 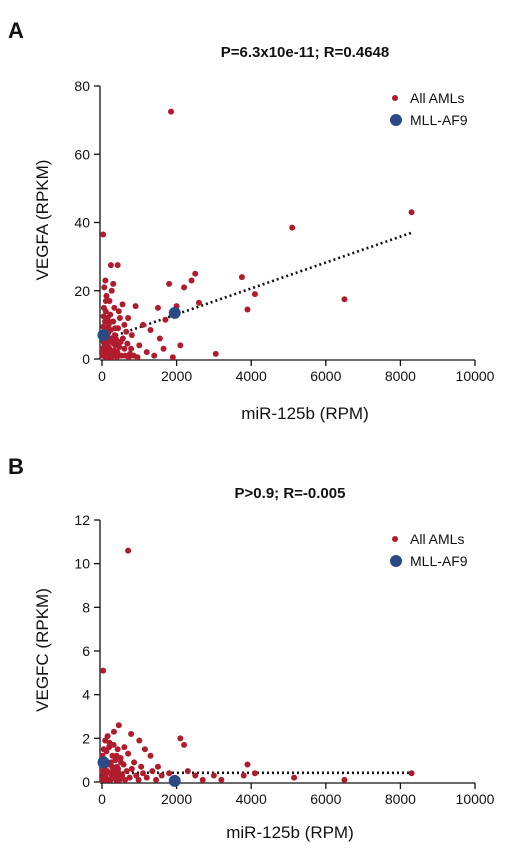 I want to click on panel-b-x-tick-label: 4000, so click(x=251, y=799).